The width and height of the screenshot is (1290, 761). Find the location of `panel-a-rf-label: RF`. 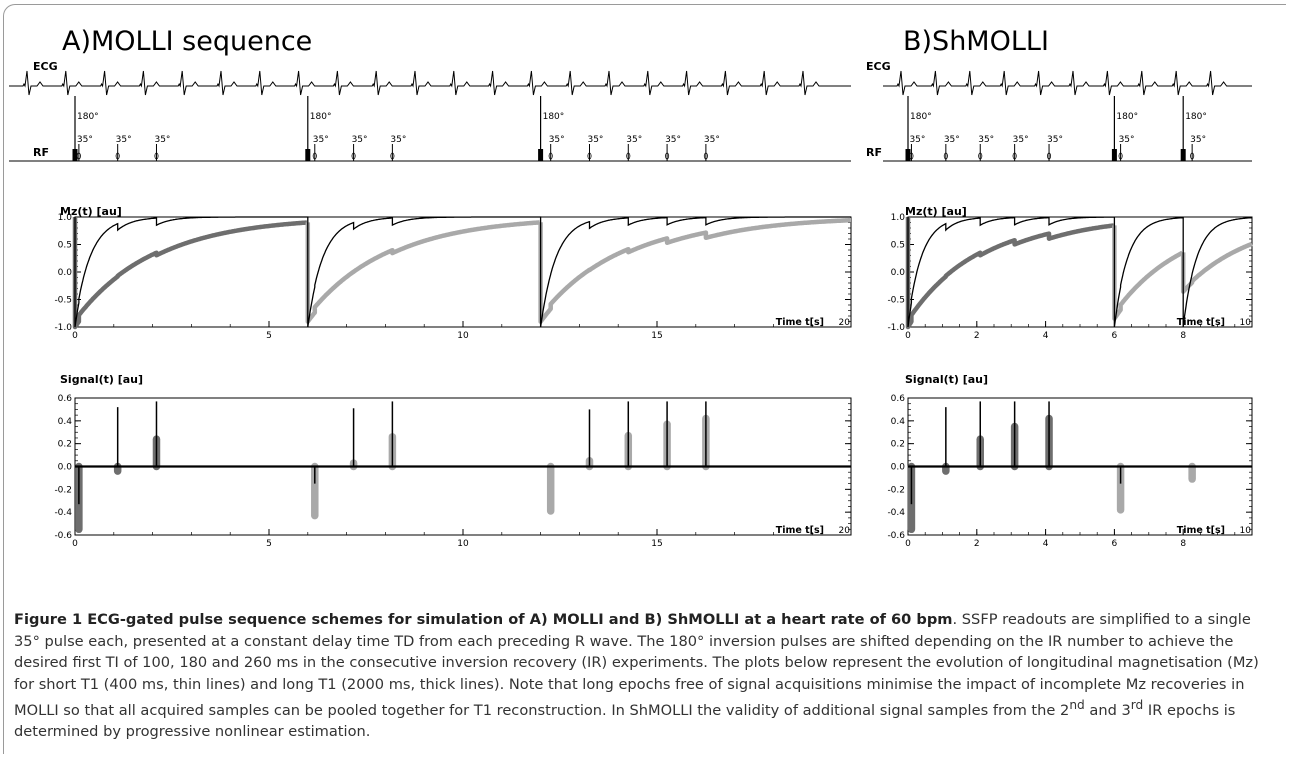

panel-a-rf-label: RF is located at coordinates (41, 152).